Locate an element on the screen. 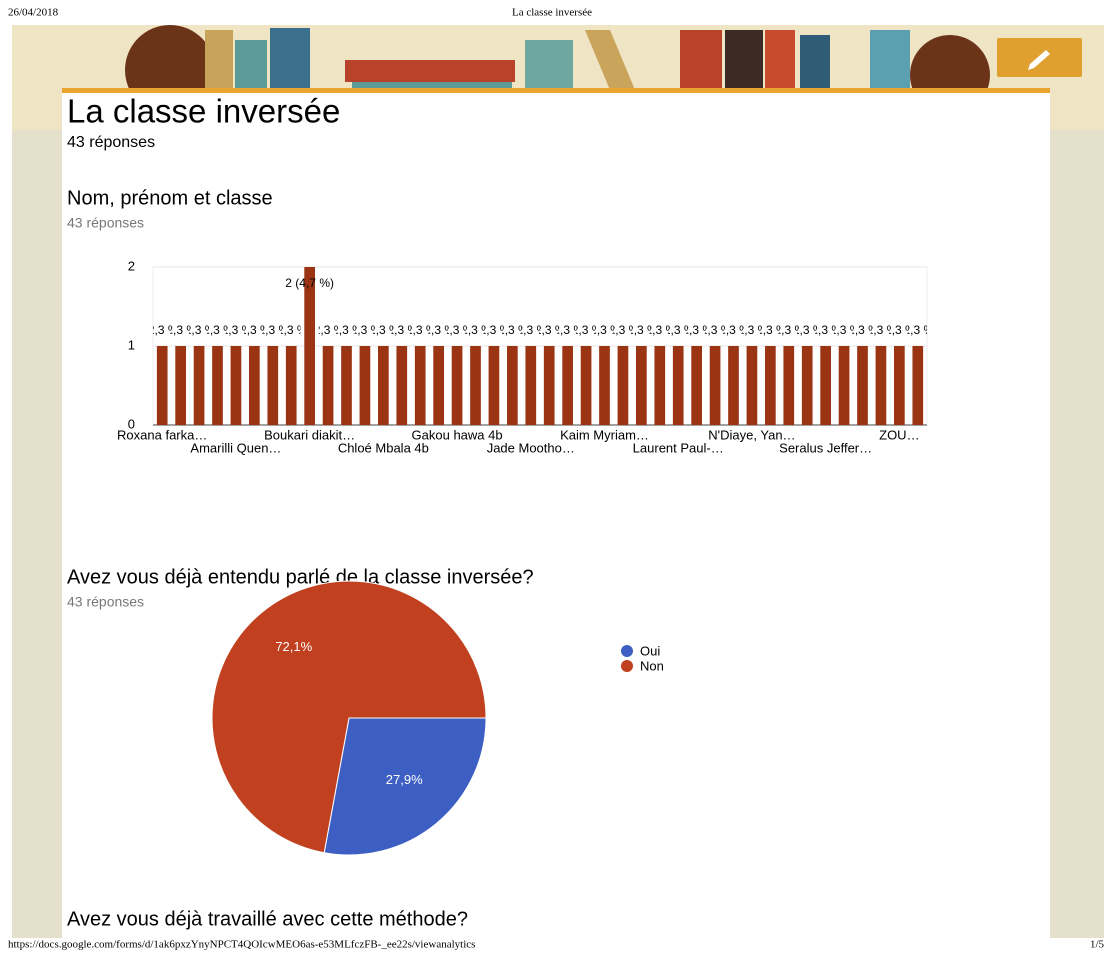 The height and width of the screenshot is (956, 1104). print-date: 26/04/2018 is located at coordinates (33, 13).